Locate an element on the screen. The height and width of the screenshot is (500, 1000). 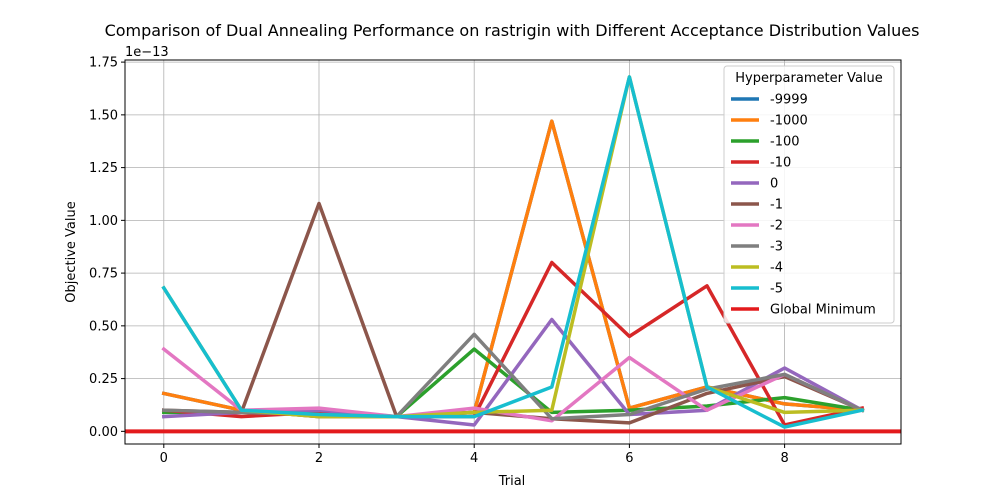
series-line--2 is located at coordinates (513, 384).